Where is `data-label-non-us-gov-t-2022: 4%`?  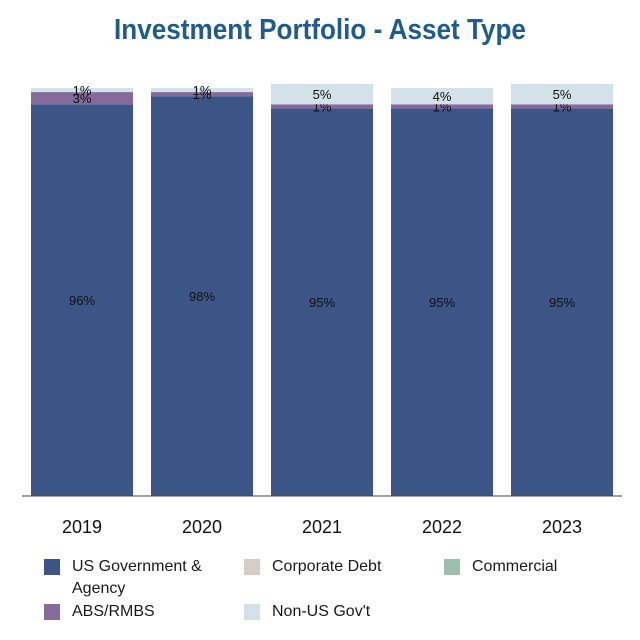 data-label-non-us-gov-t-2022: 4% is located at coordinates (442, 96).